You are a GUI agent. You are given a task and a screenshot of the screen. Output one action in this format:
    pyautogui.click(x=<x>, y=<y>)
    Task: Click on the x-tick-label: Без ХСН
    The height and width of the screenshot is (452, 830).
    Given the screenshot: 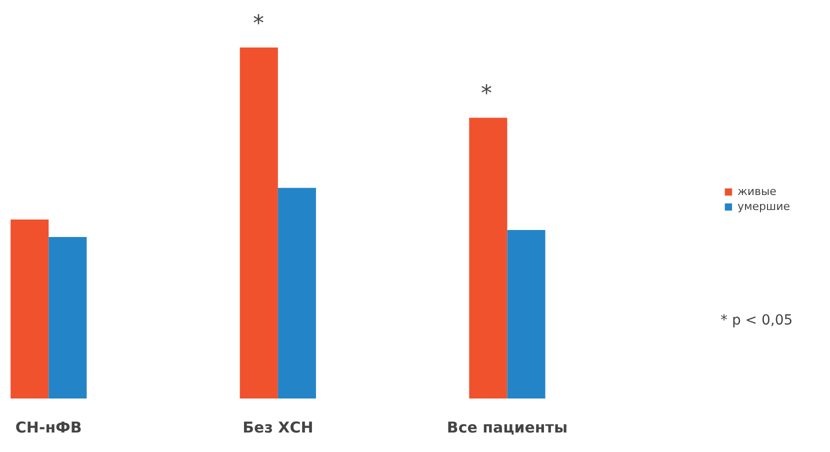 What is the action you would take?
    pyautogui.click(x=278, y=427)
    